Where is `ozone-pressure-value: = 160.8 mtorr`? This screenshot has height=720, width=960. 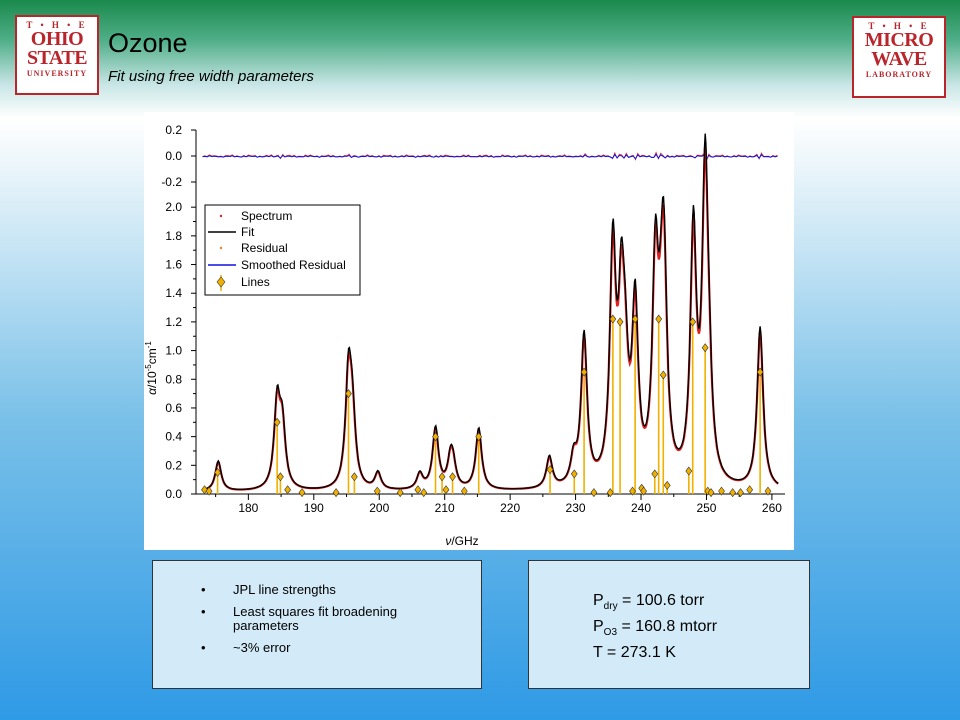 ozone-pressure-value: = 160.8 mtorr is located at coordinates (667, 627).